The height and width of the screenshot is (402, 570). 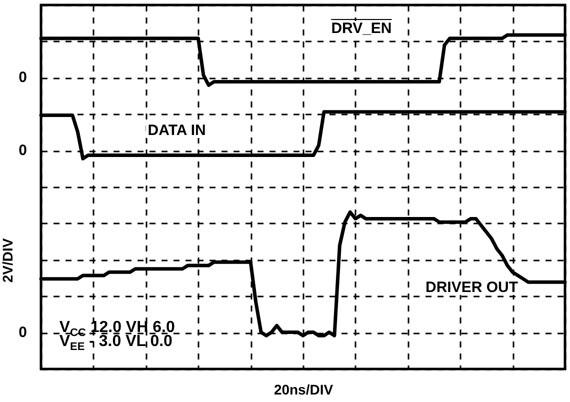 What do you see at coordinates (177, 131) in the screenshot?
I see `series-label: DATA IN` at bounding box center [177, 131].